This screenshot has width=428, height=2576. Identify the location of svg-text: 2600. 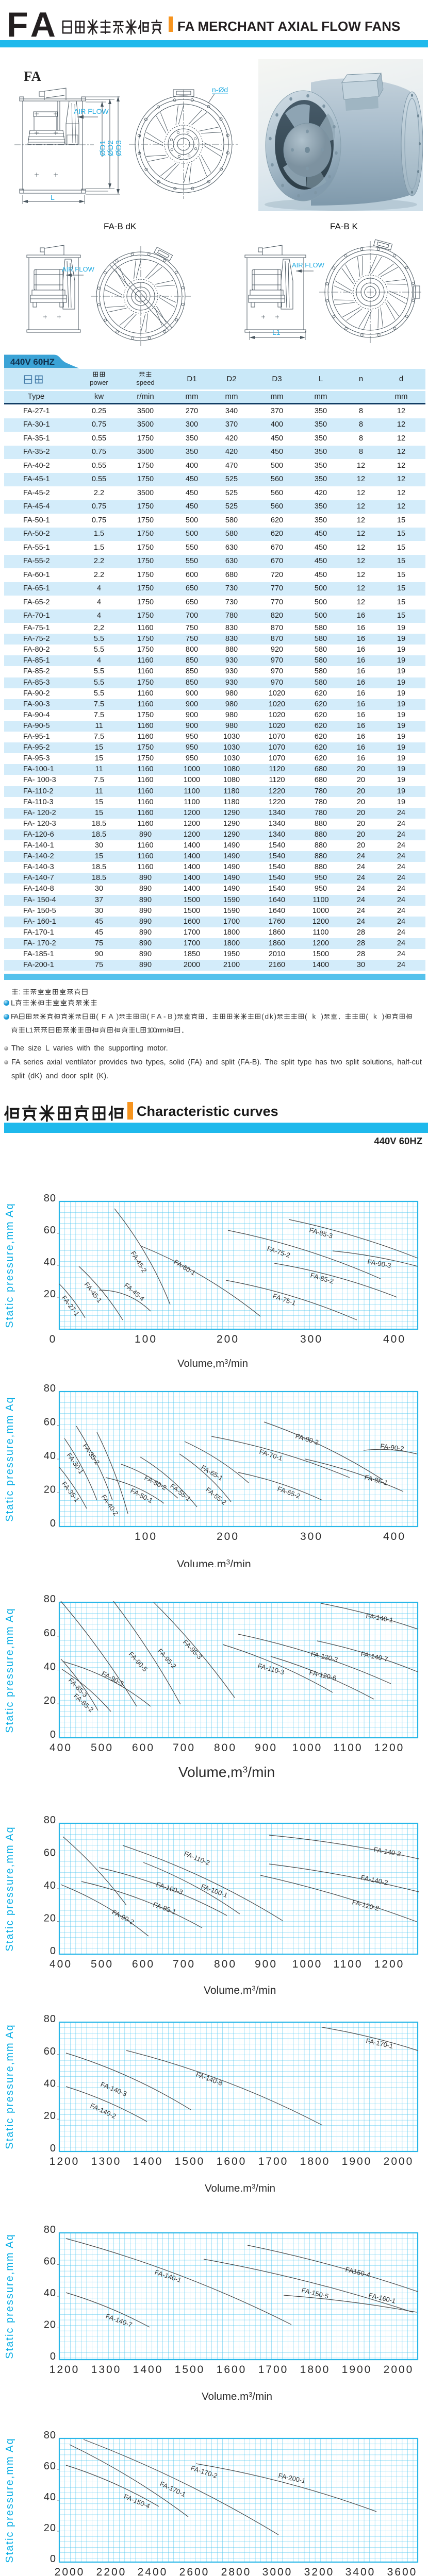
(194, 2571).